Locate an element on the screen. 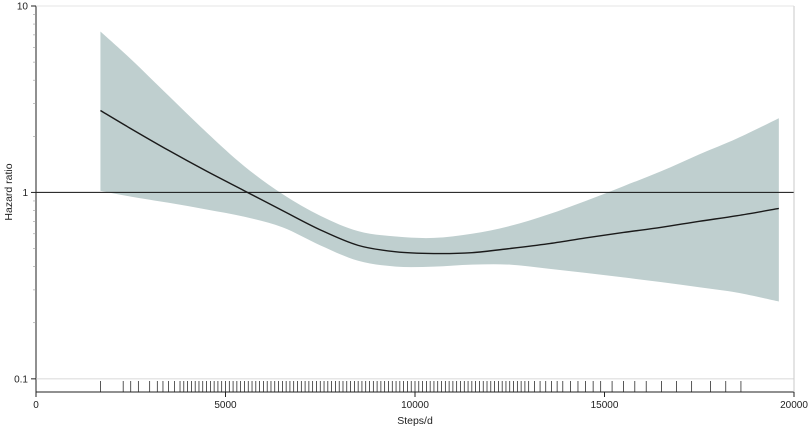 The height and width of the screenshot is (429, 810). x-tick-label: 15000 is located at coordinates (605, 405).